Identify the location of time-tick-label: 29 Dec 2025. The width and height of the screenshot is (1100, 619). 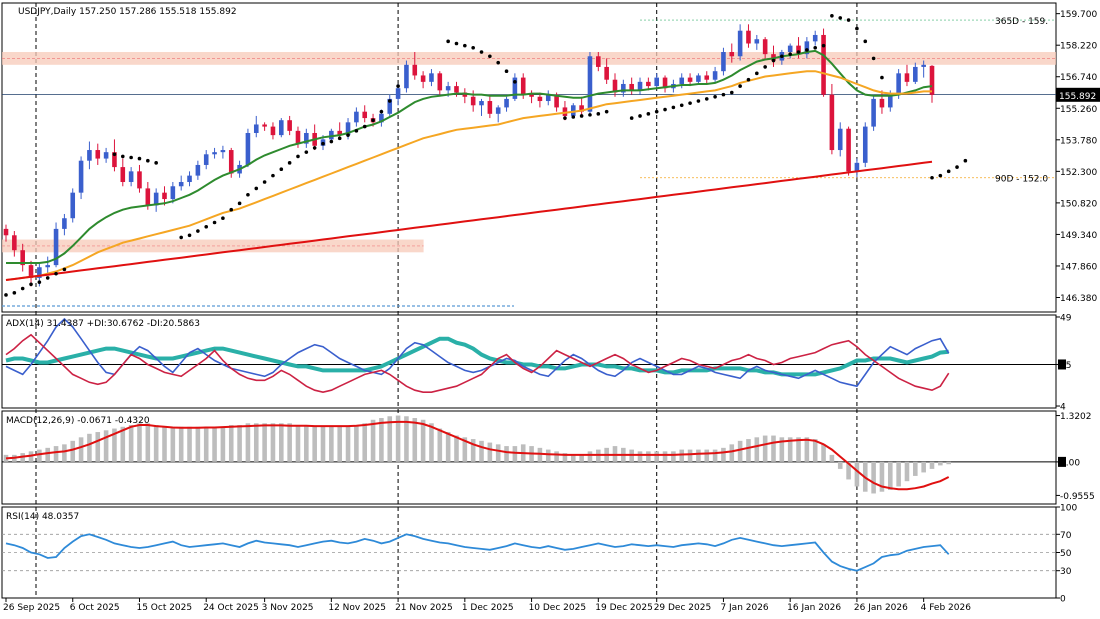
(683, 608).